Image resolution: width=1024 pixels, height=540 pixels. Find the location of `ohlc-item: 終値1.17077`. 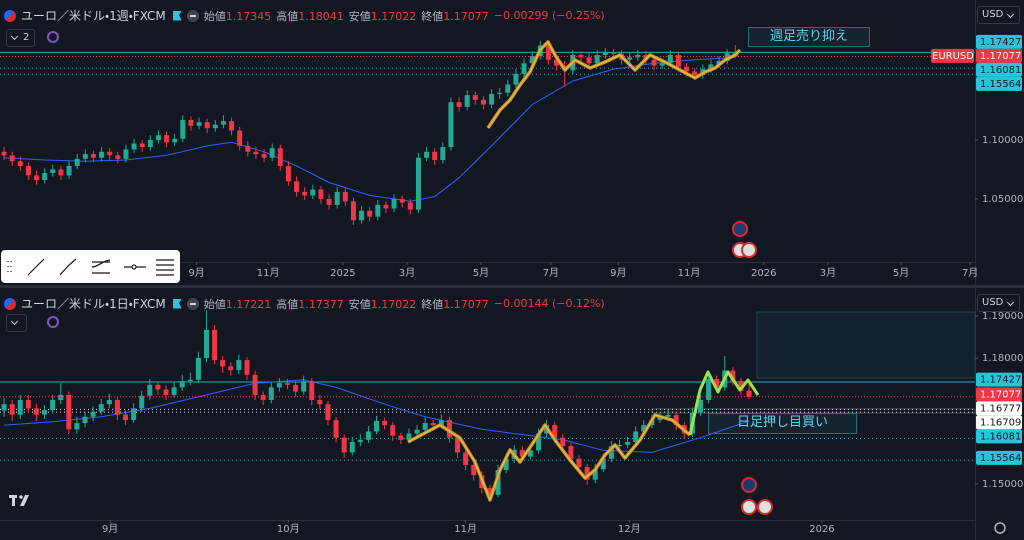

ohlc-item: 終値1.17077 is located at coordinates (455, 16).